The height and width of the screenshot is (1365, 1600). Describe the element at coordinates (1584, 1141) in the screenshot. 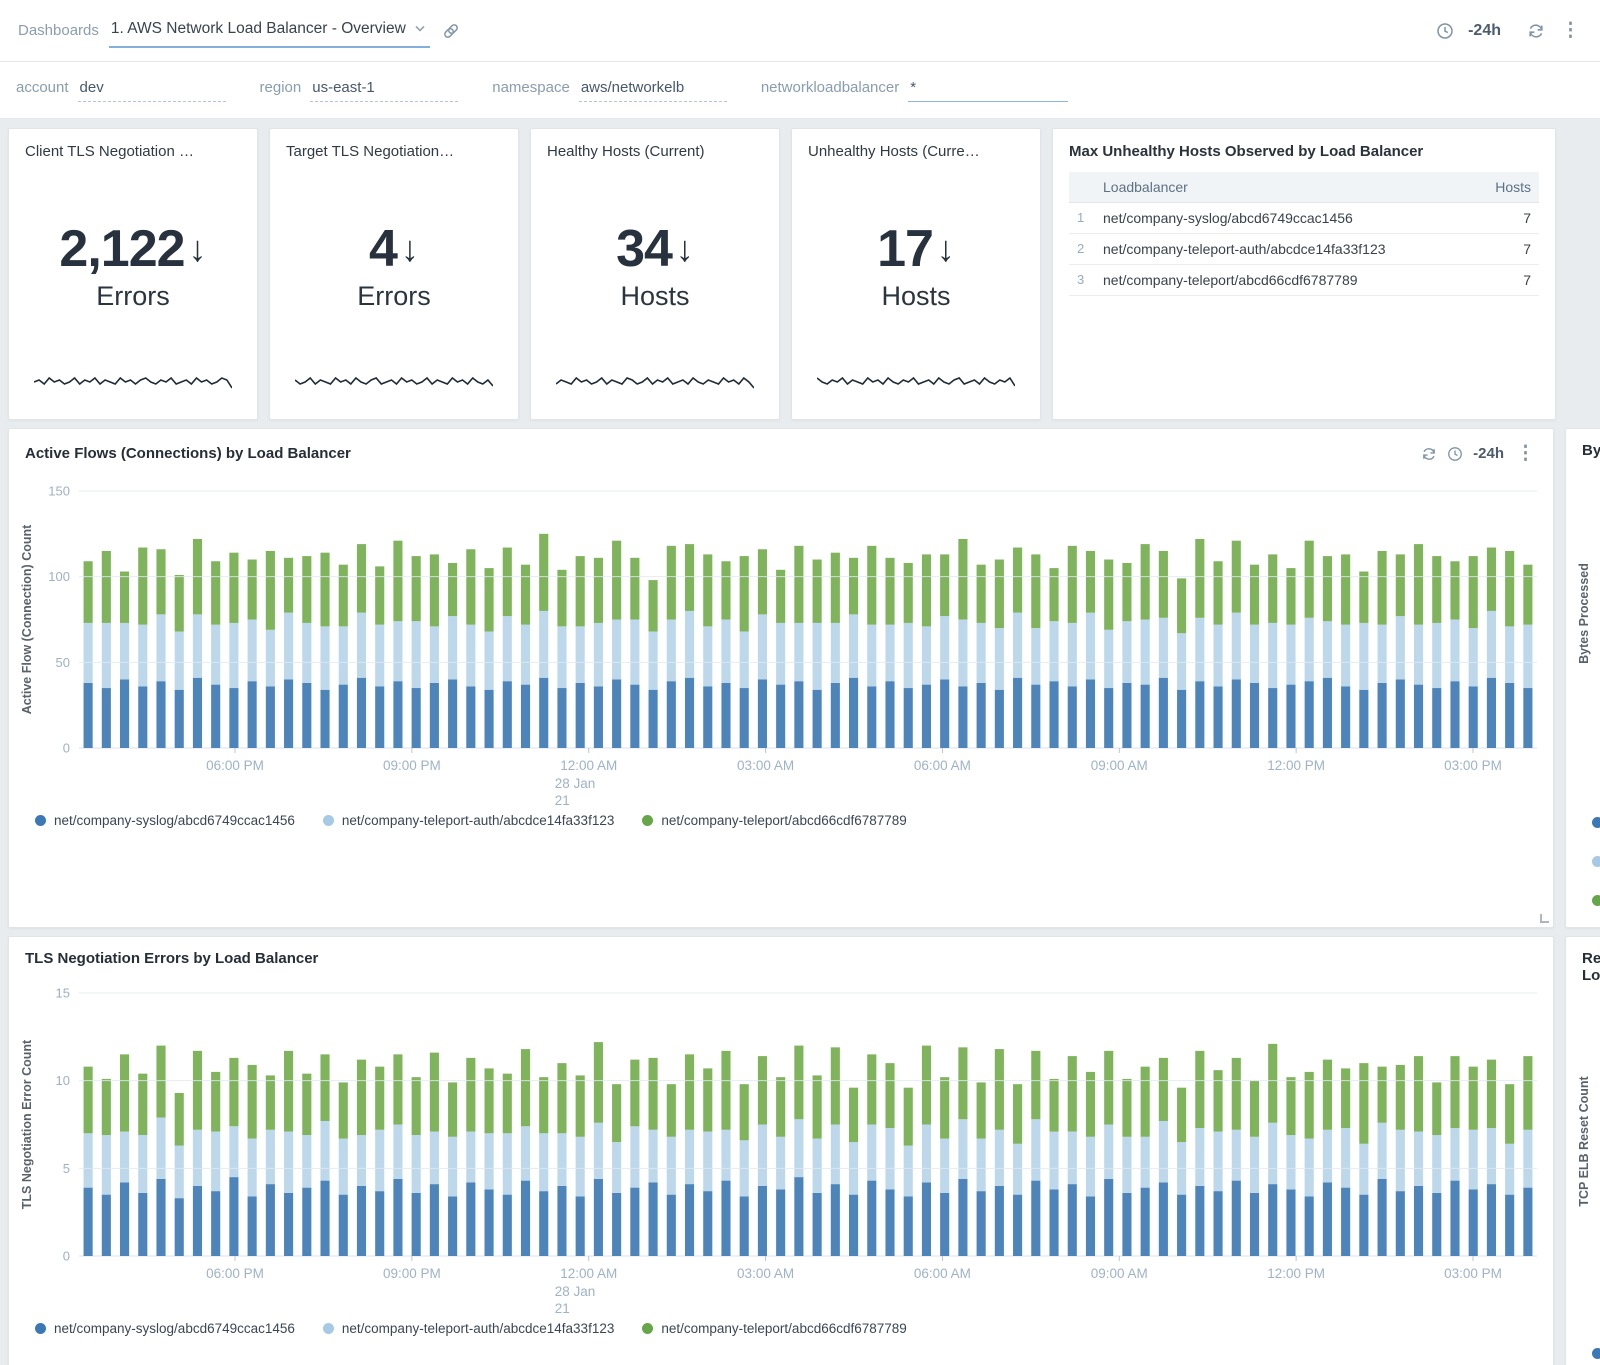

I see `svg-text: TCP ELB Reset Count` at that location.